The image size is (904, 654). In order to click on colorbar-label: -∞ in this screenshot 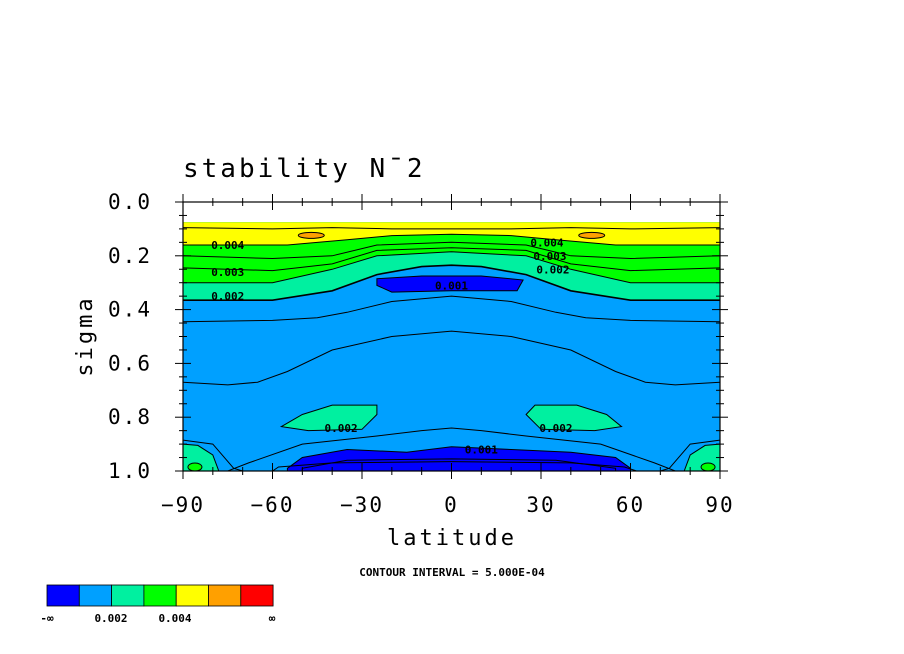, I will do `click(47, 618)`.